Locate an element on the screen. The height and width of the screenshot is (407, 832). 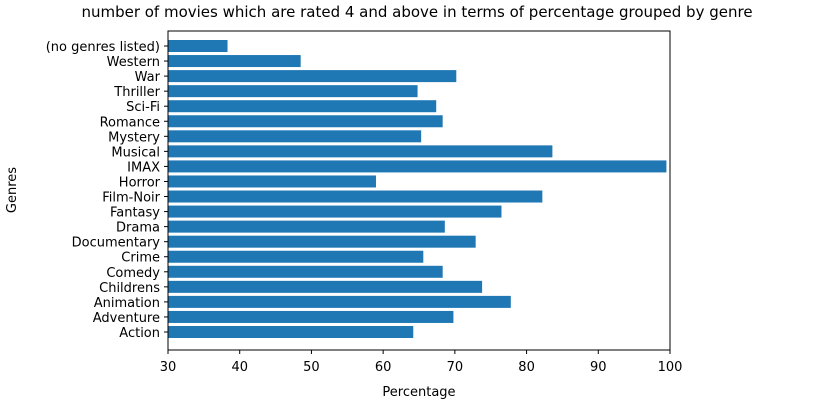
y-axis-label: Genres is located at coordinates (12, 190).